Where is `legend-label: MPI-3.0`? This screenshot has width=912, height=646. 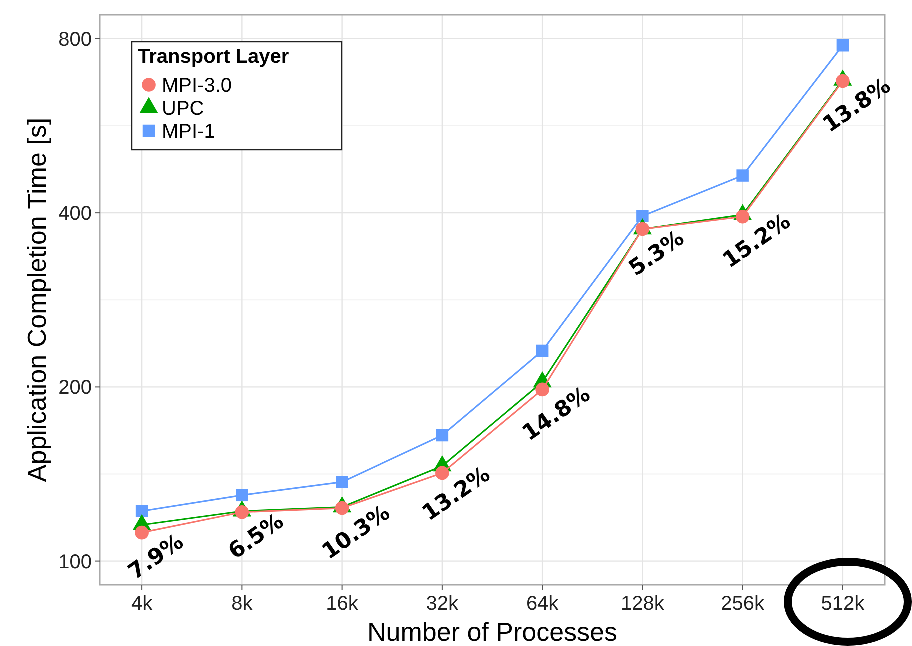 legend-label: MPI-3.0 is located at coordinates (197, 86).